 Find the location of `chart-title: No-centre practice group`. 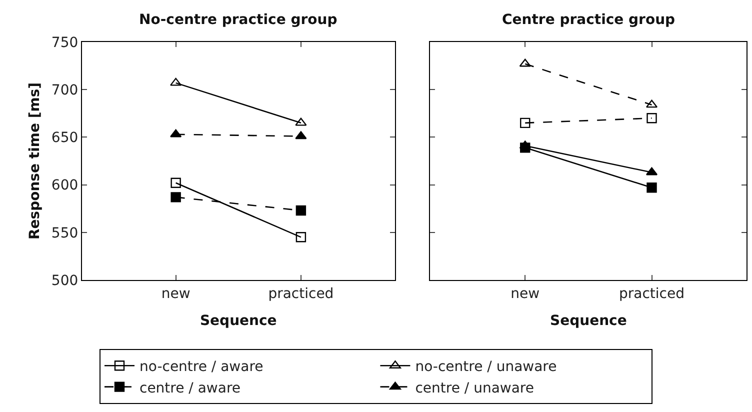

chart-title: No-centre practice group is located at coordinates (238, 20).